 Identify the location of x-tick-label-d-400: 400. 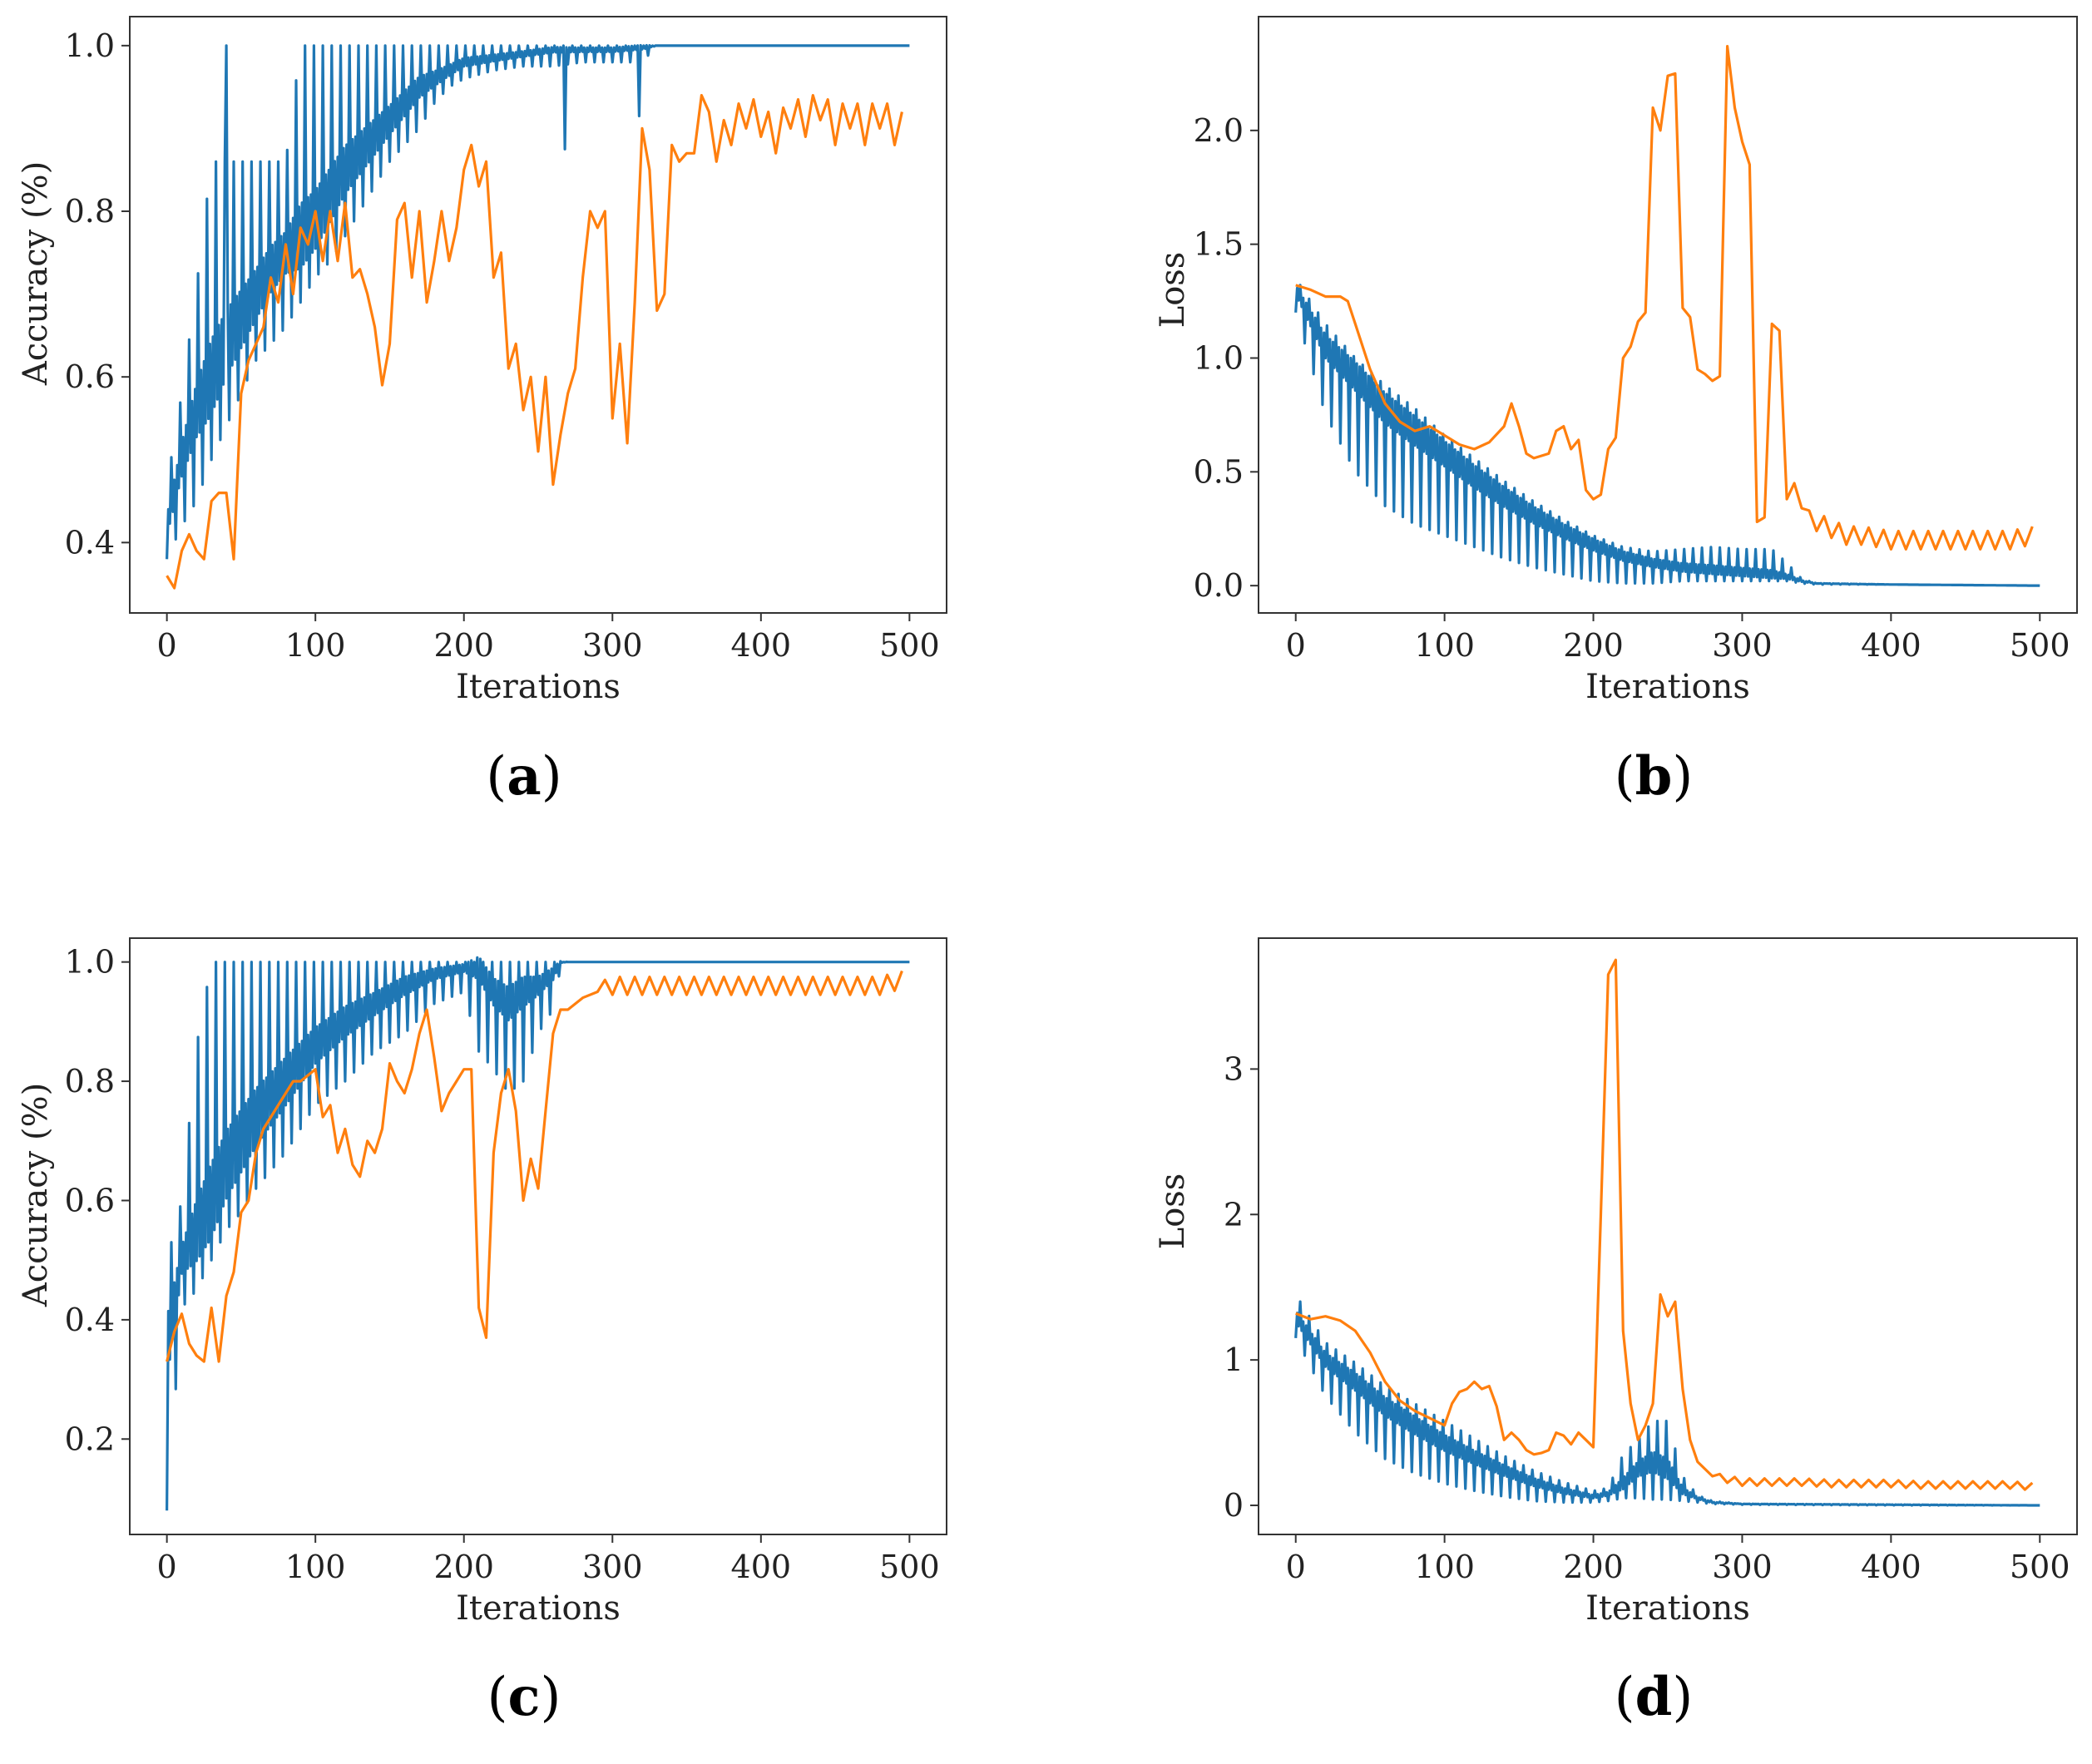
(1891, 1567).